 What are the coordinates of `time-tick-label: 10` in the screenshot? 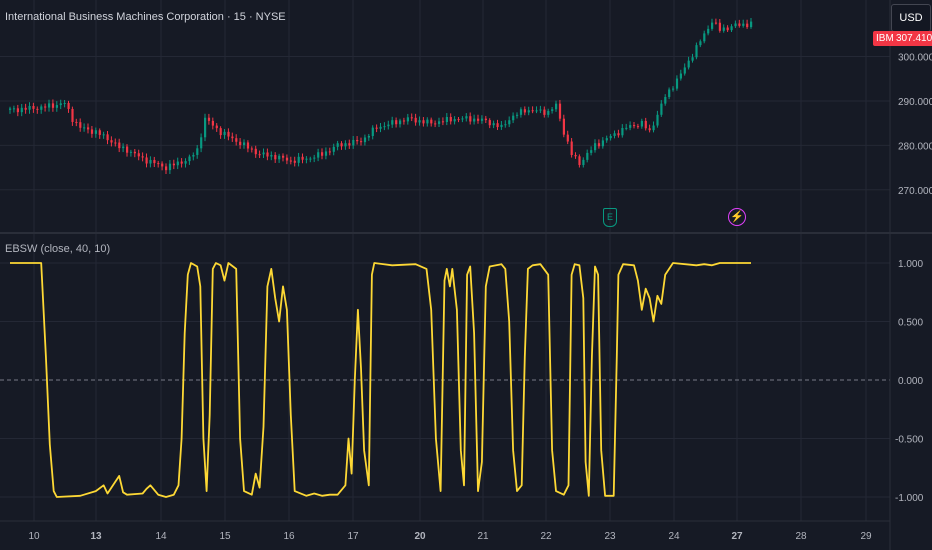 It's located at (34, 536).